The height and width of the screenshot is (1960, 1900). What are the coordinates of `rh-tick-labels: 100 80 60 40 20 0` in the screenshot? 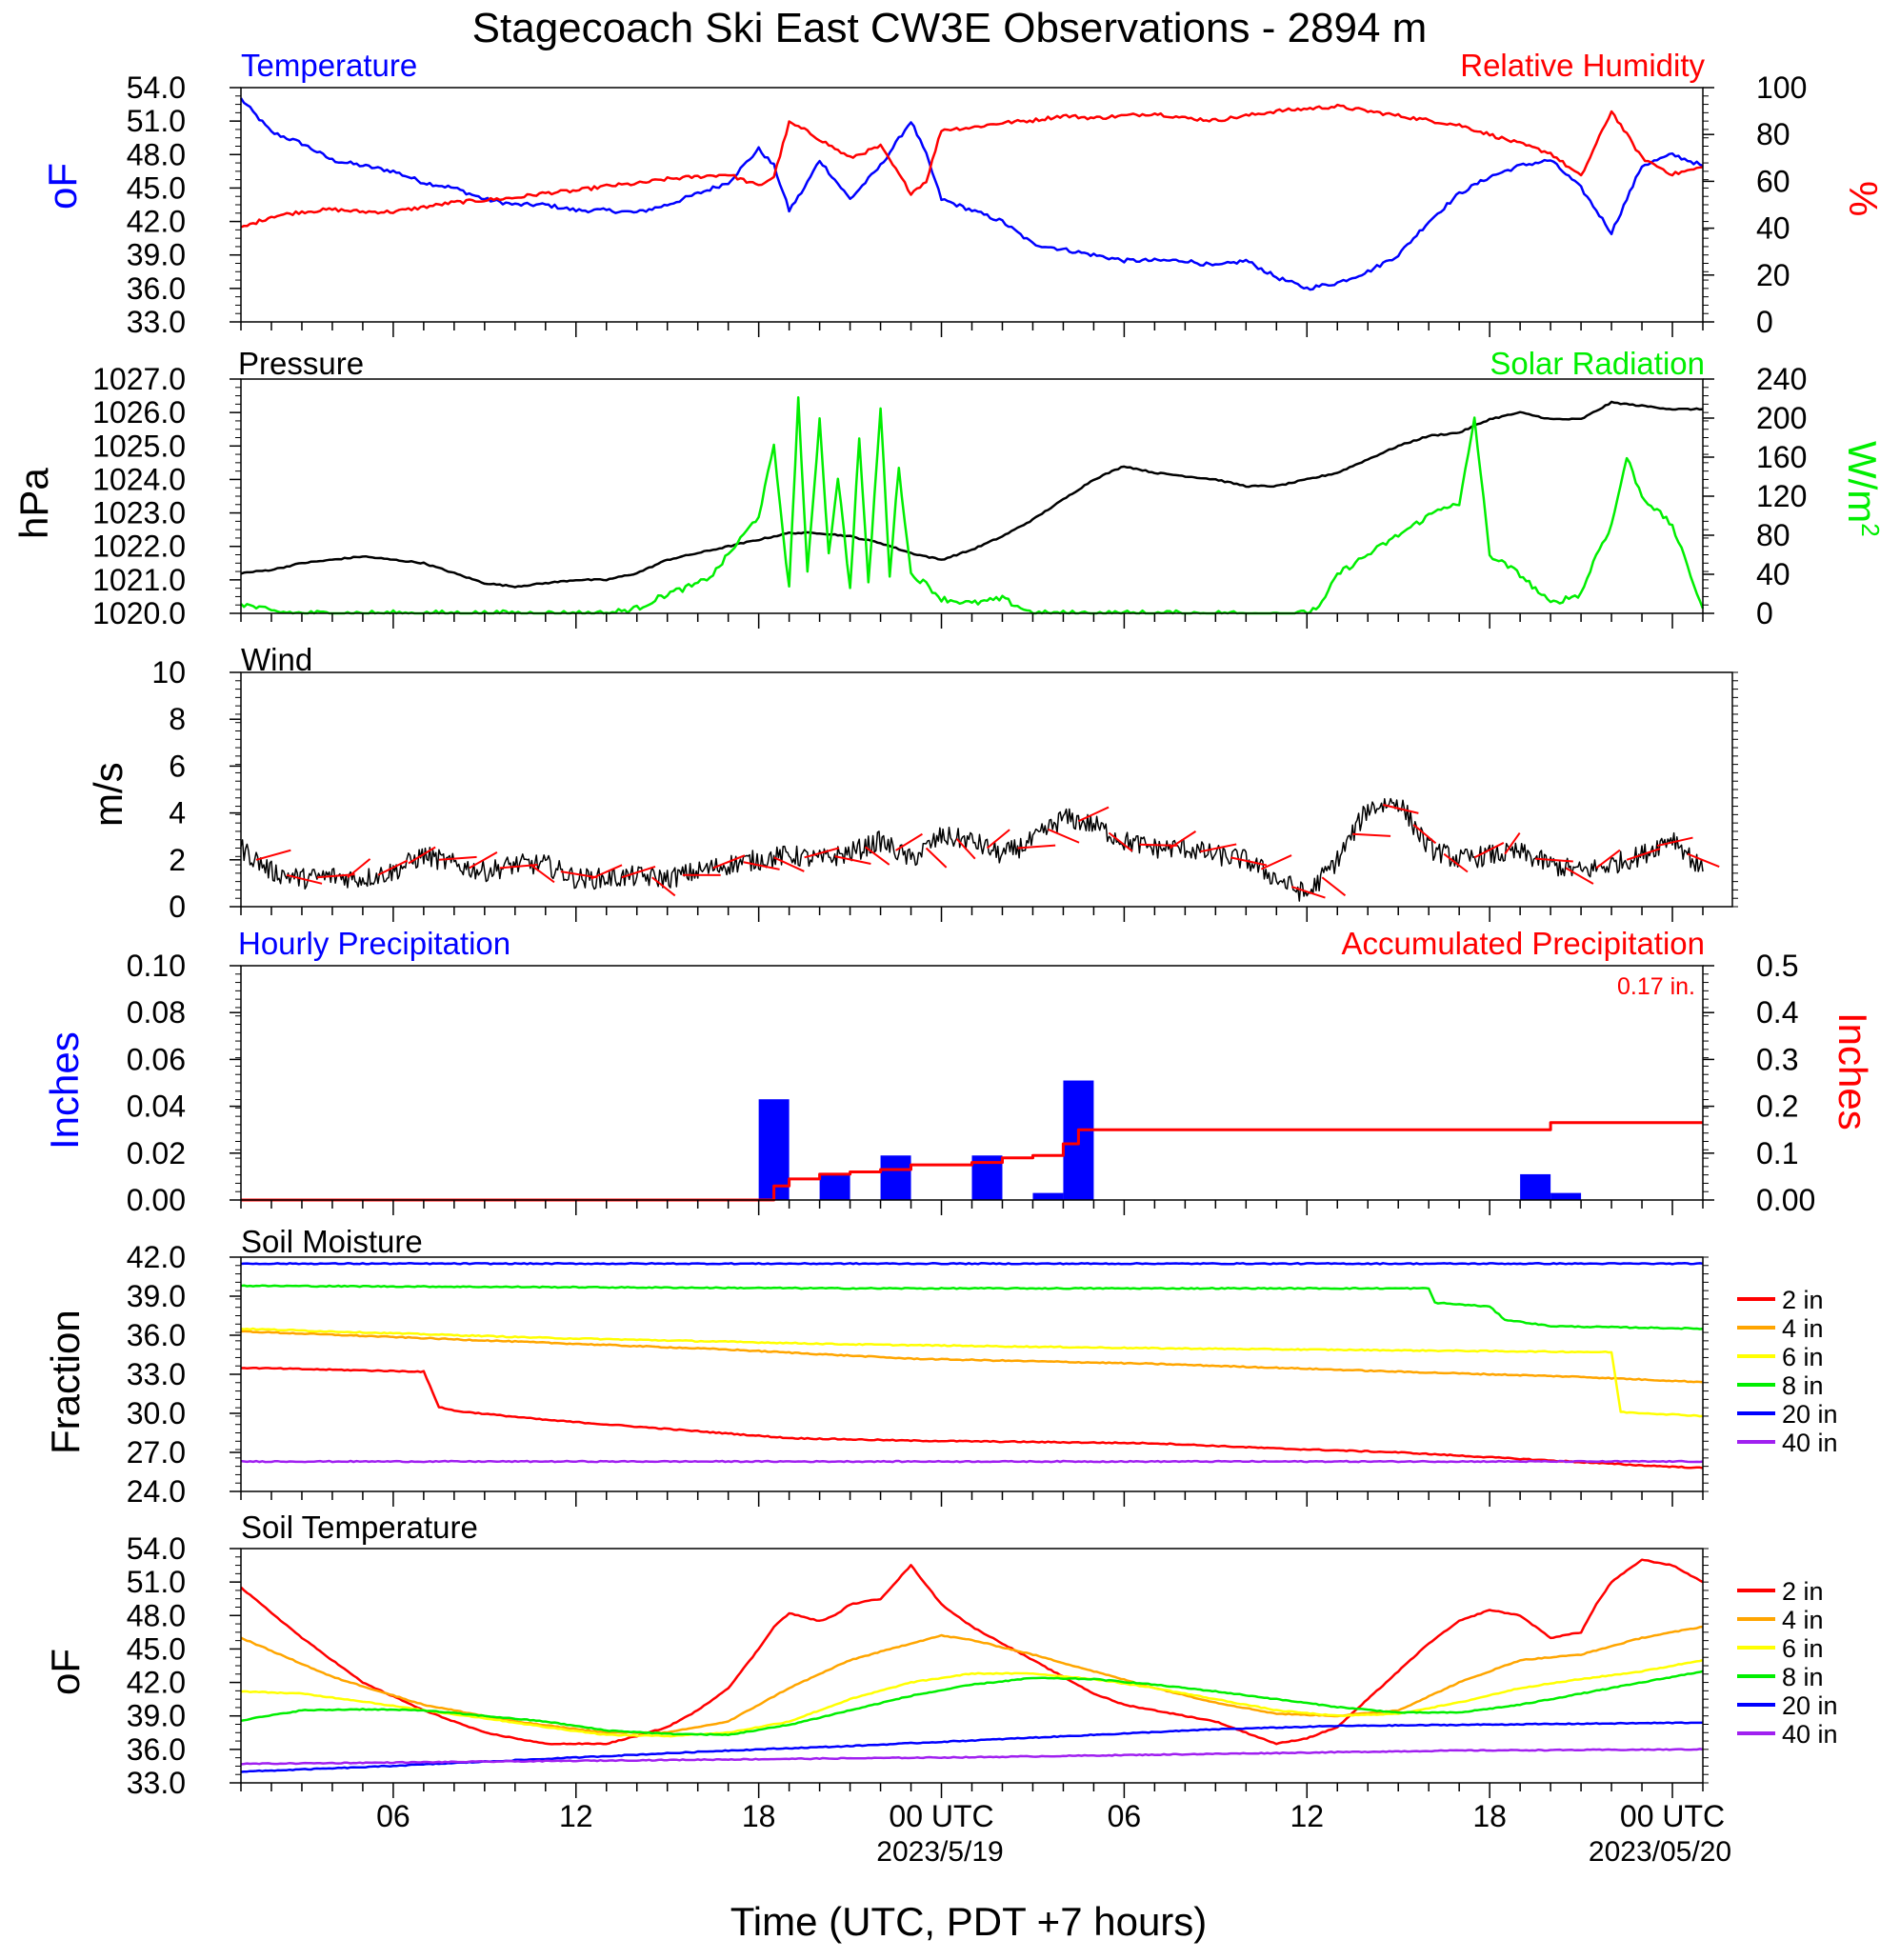 It's located at (1755, 204).